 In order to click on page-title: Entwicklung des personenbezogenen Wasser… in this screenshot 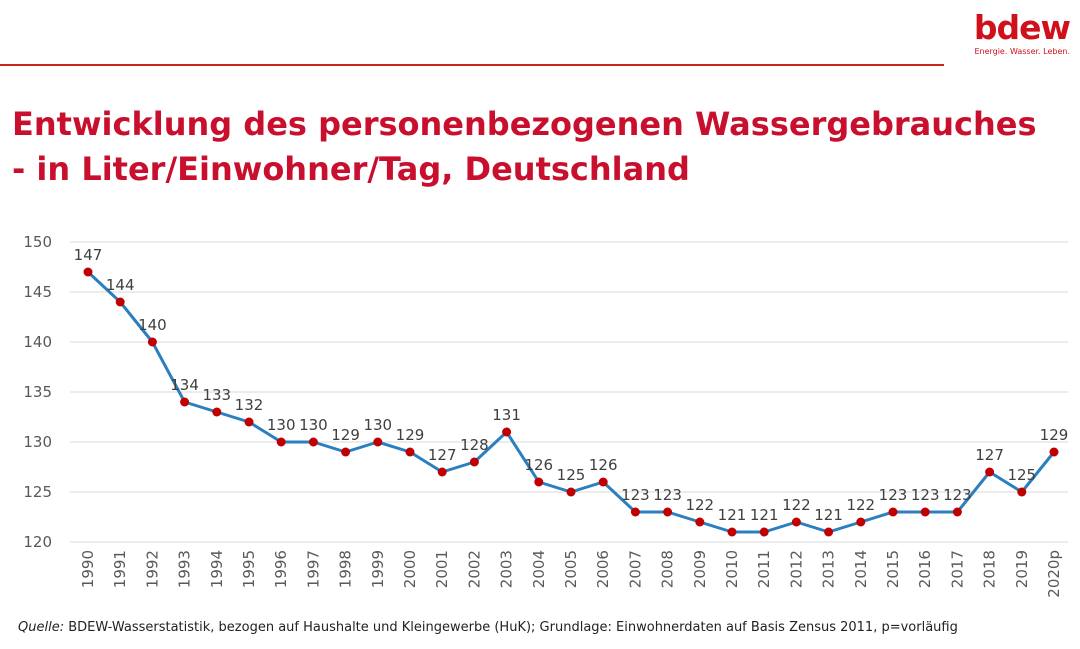, I will do `click(524, 147)`.